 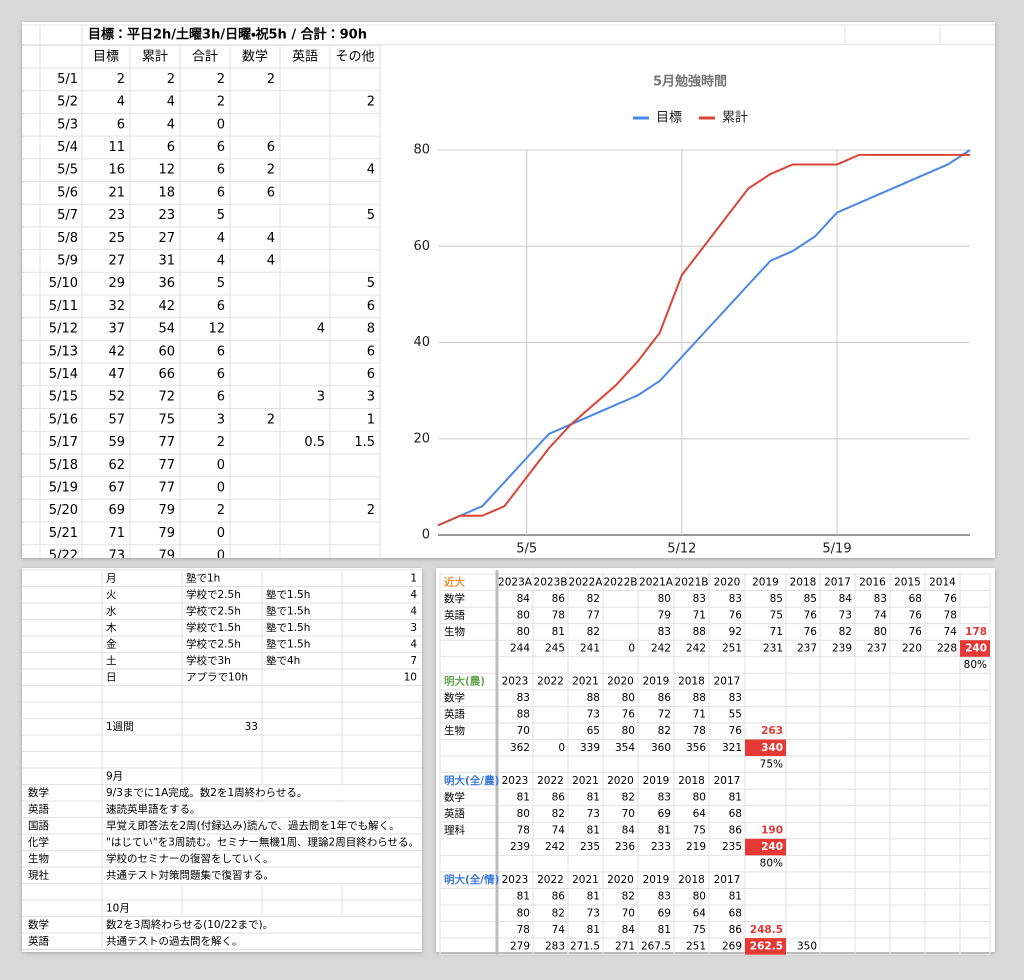 What do you see at coordinates (555, 648) in the screenshot?
I see `total-cell: 245` at bounding box center [555, 648].